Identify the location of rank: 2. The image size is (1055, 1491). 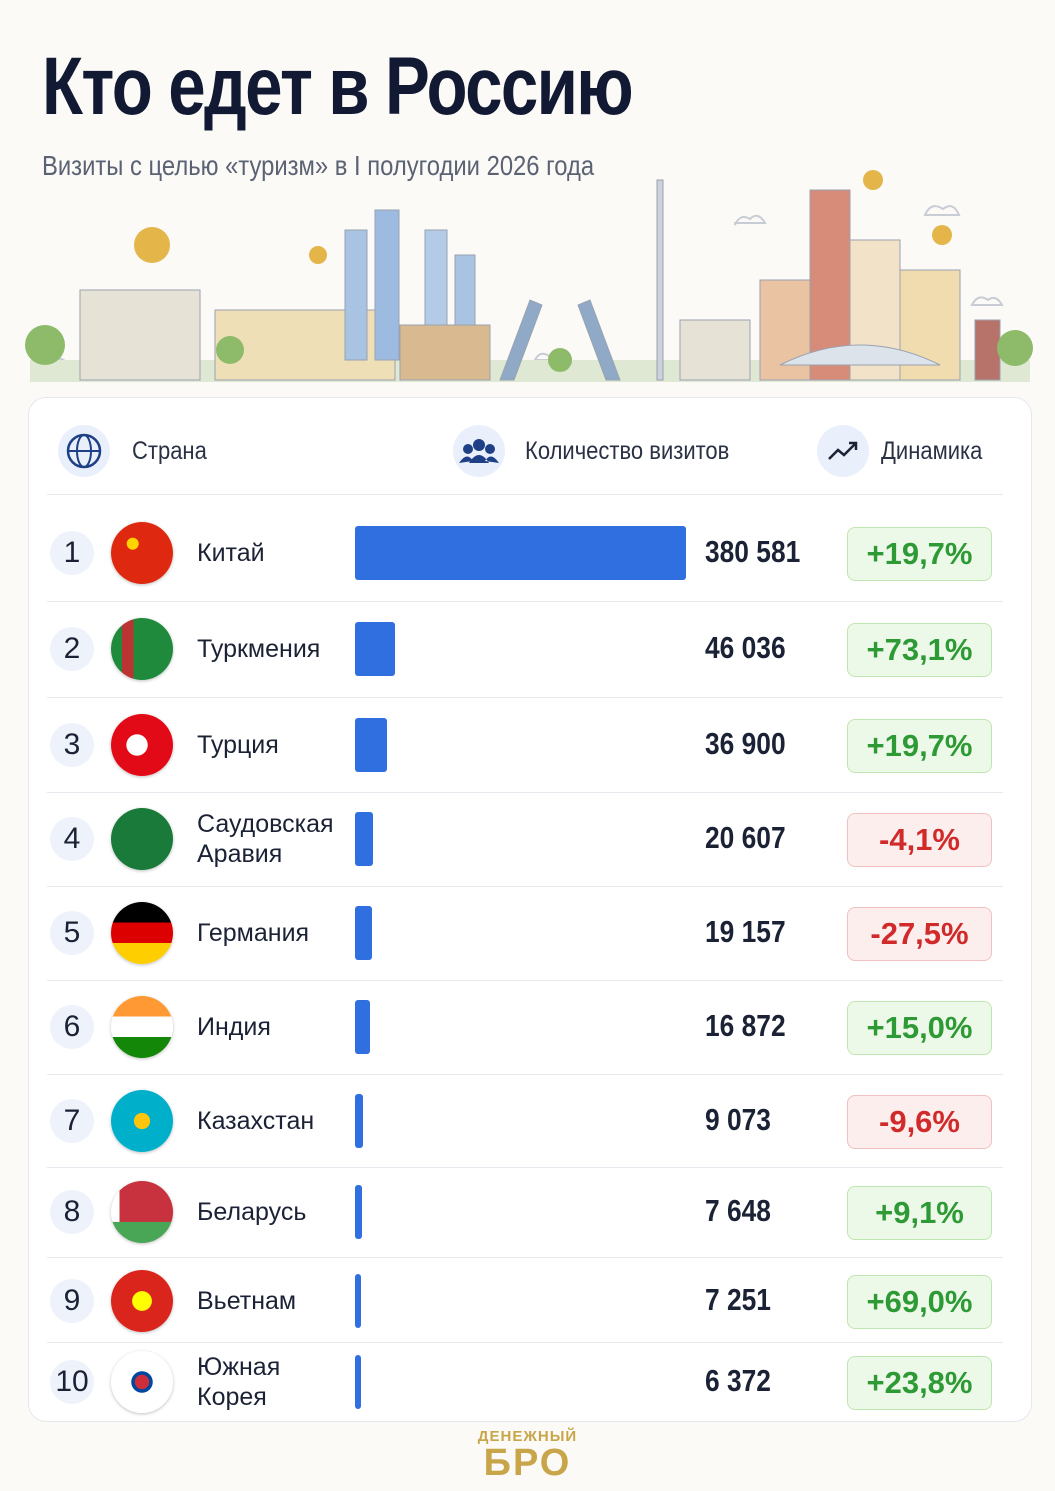
(72, 649).